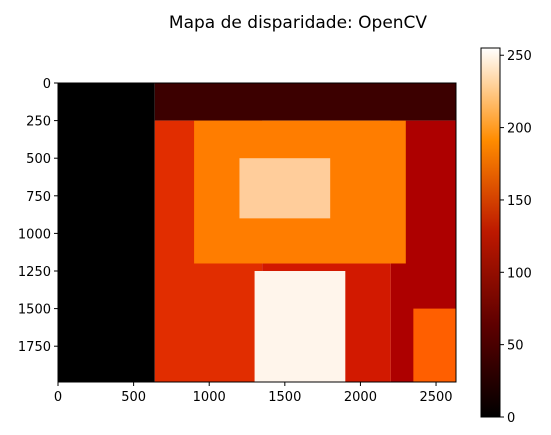  I want to click on chart-title: Mapa de disparidade: OpenCV, so click(298, 23).